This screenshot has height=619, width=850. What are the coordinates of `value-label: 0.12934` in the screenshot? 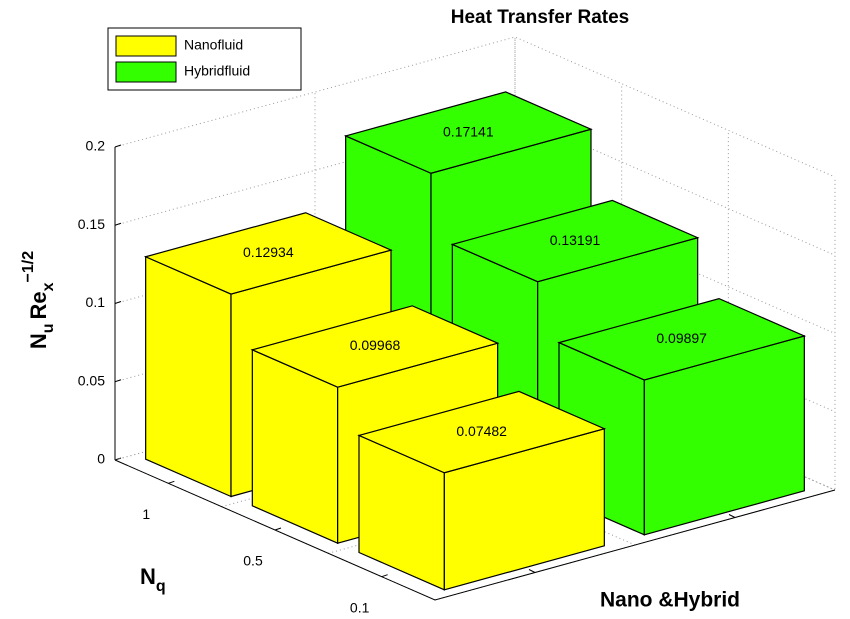 It's located at (268, 252).